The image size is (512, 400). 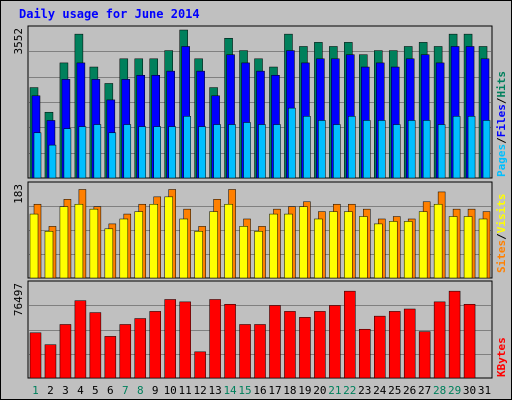 What do you see at coordinates (244, 390) in the screenshot?
I see `x-tick-label: 15` at bounding box center [244, 390].